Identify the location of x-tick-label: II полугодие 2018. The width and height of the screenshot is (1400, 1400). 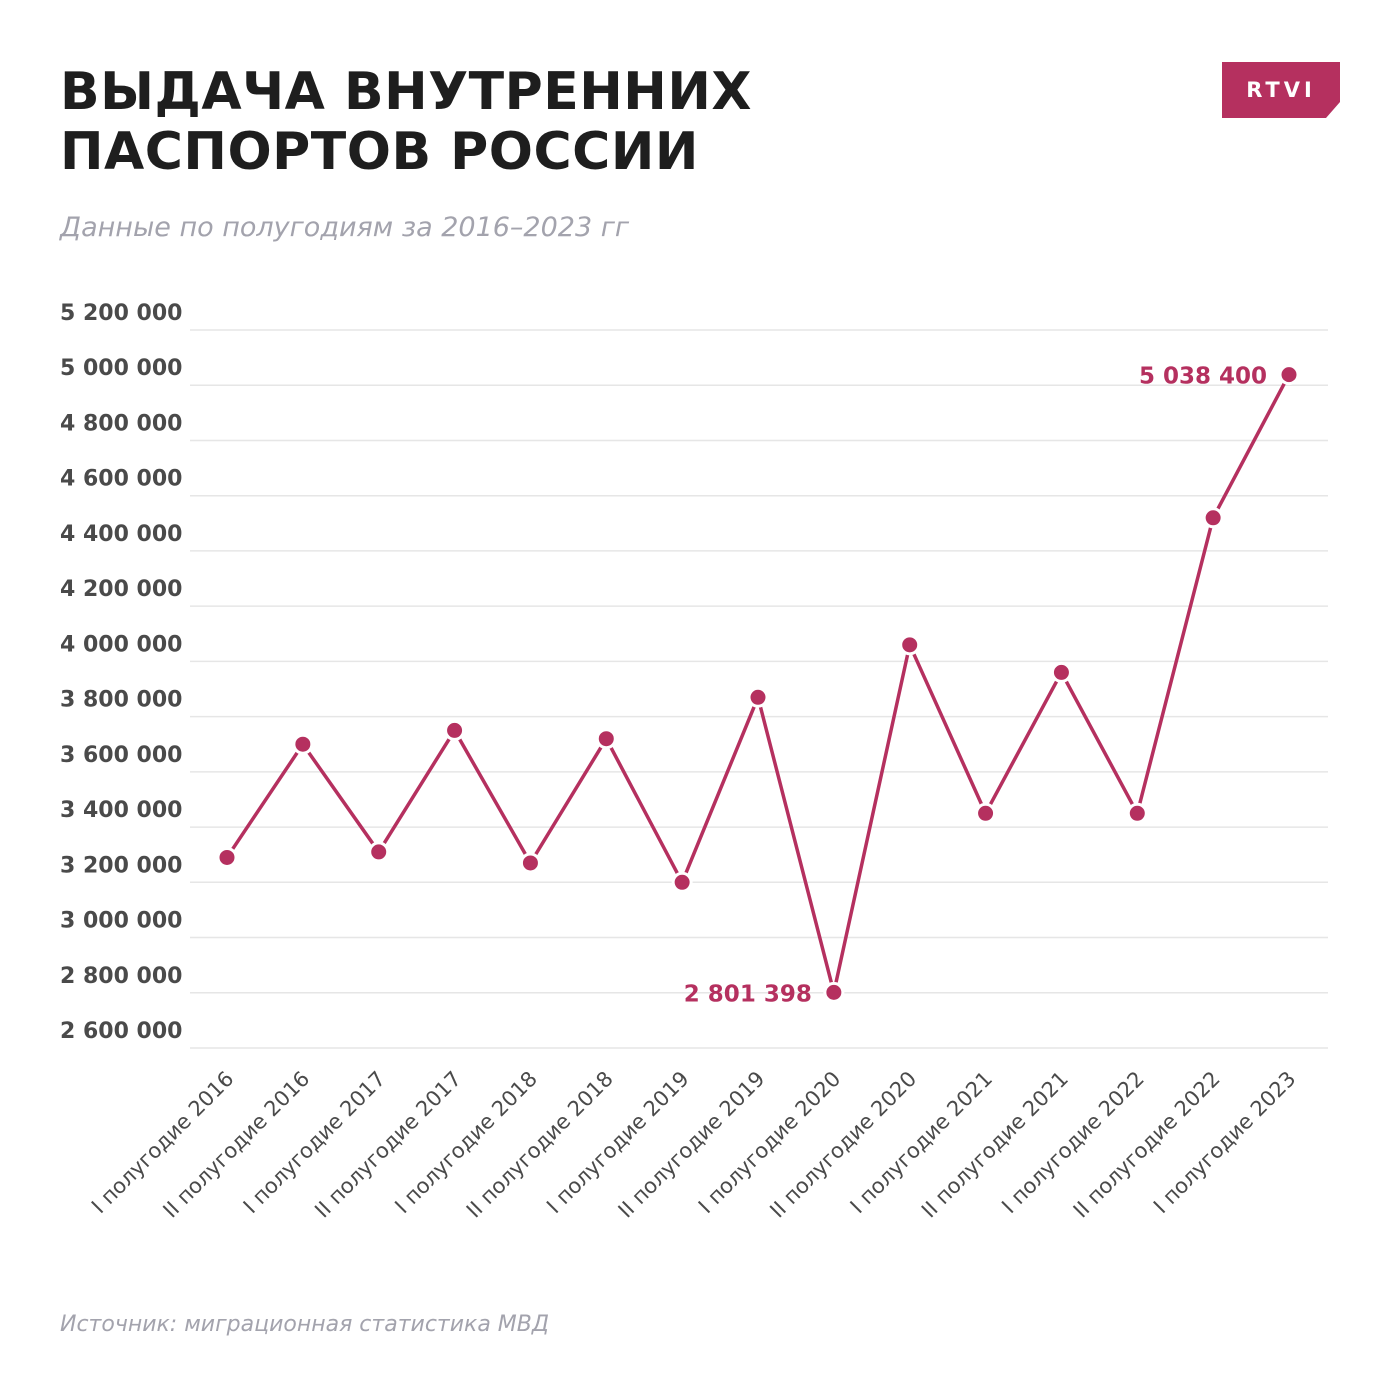
(540, 1145).